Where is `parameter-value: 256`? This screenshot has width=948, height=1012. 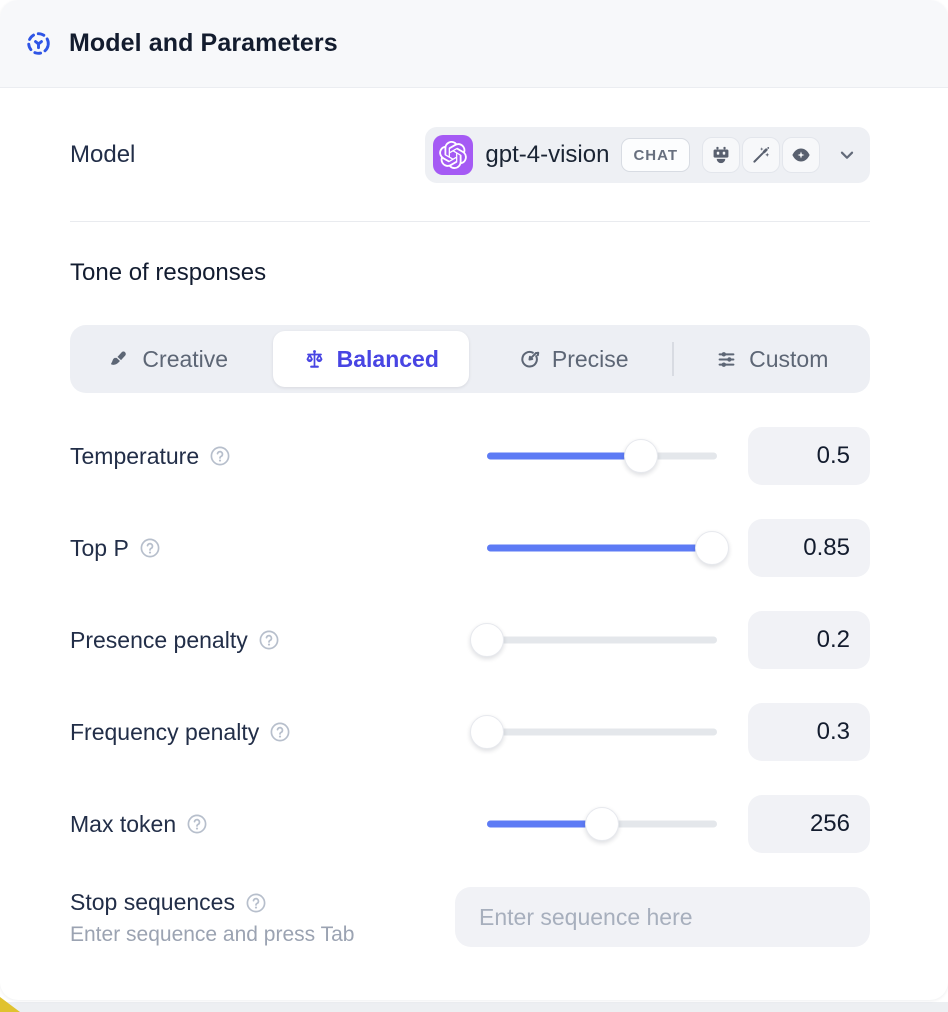 parameter-value: 256 is located at coordinates (809, 824).